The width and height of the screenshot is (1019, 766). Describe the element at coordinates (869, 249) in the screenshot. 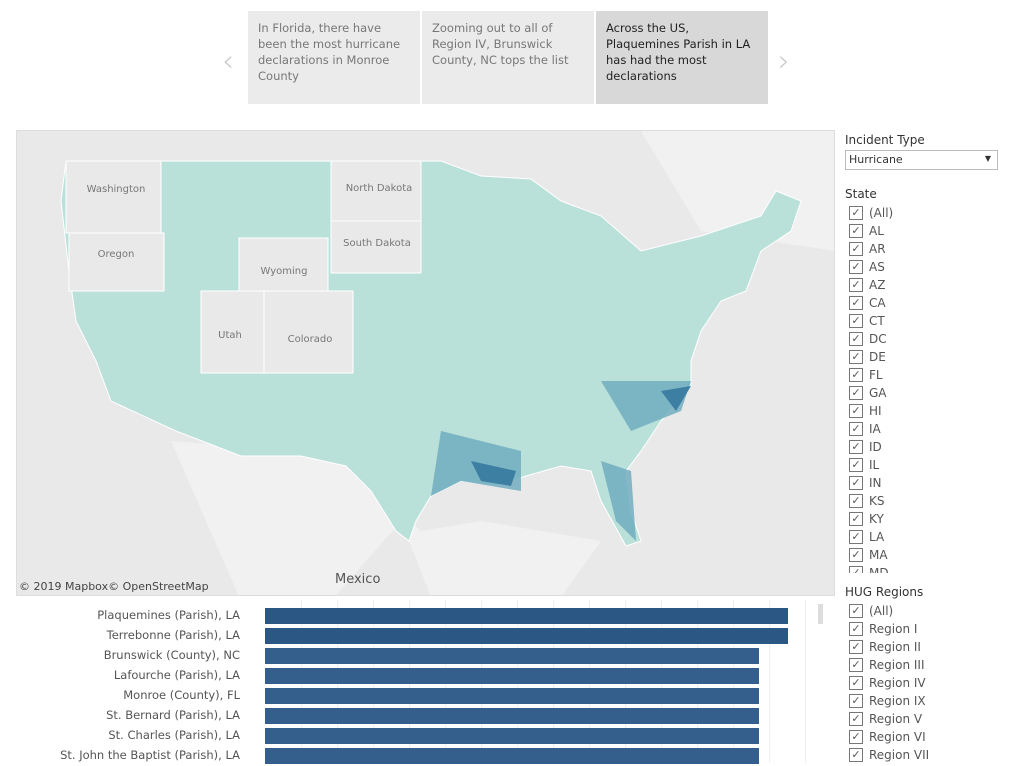

I see `checkbox-item: ✓ AR` at that location.